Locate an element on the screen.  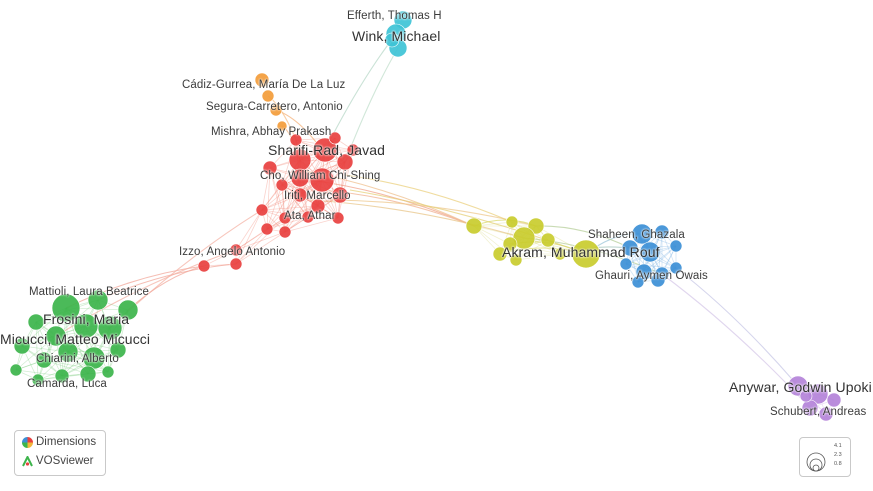
node-label-chiarini: Chiarini, Alberto is located at coordinates (77, 359).